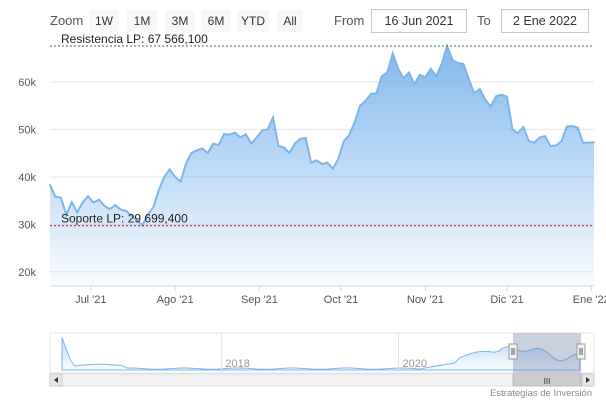 The width and height of the screenshot is (606, 406). Describe the element at coordinates (484, 20) in the screenshot. I see `to-label: To` at that location.